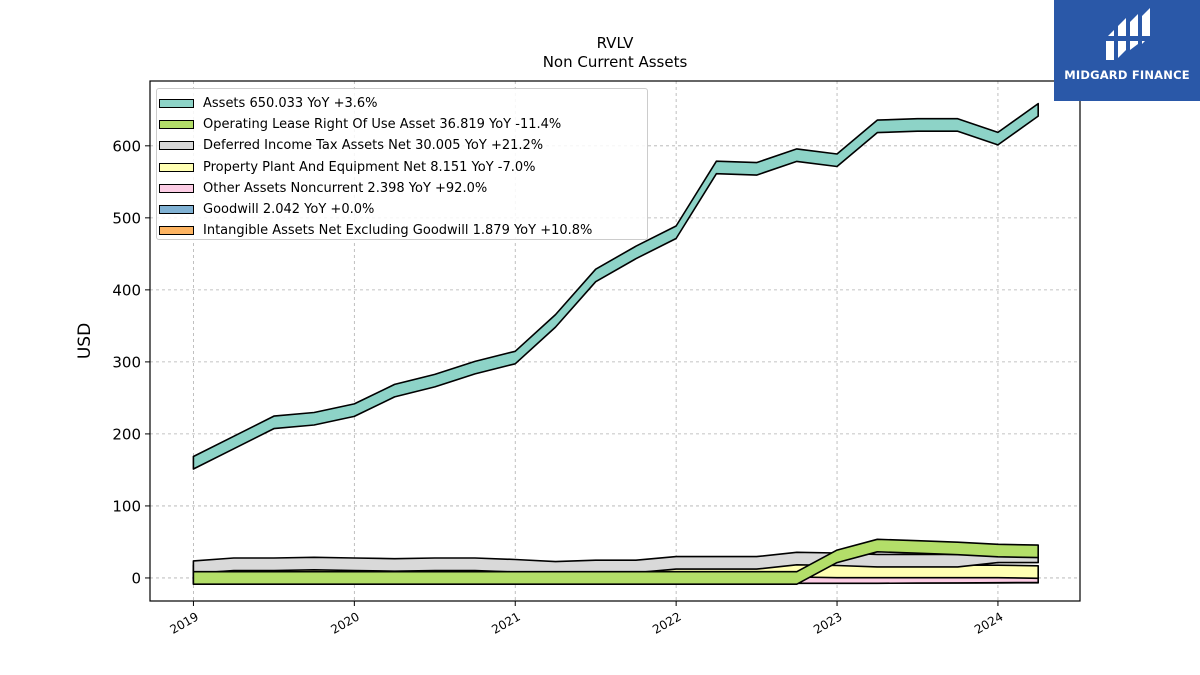 This screenshot has width=1200, height=675. Describe the element at coordinates (666, 622) in the screenshot. I see `x-tick-label: 2022` at that location.